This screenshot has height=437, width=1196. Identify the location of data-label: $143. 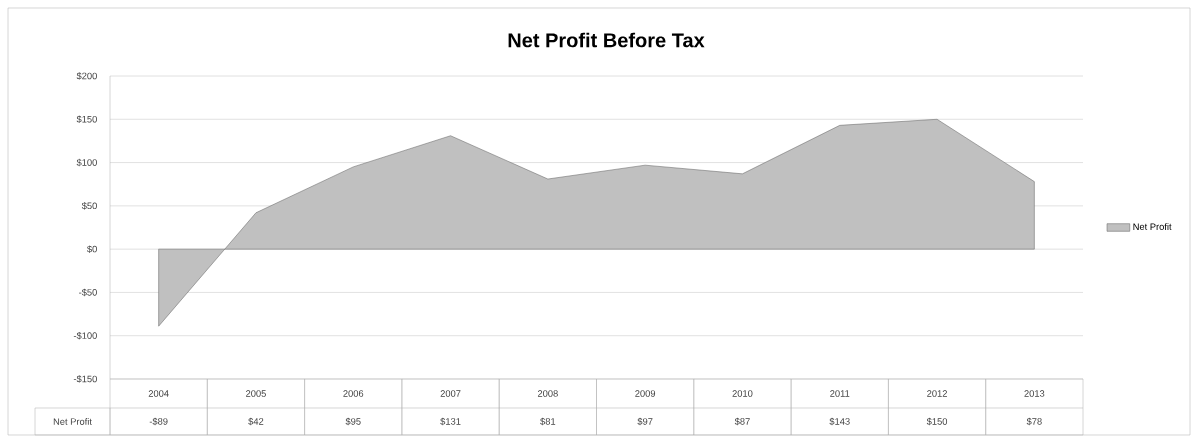
(839, 421).